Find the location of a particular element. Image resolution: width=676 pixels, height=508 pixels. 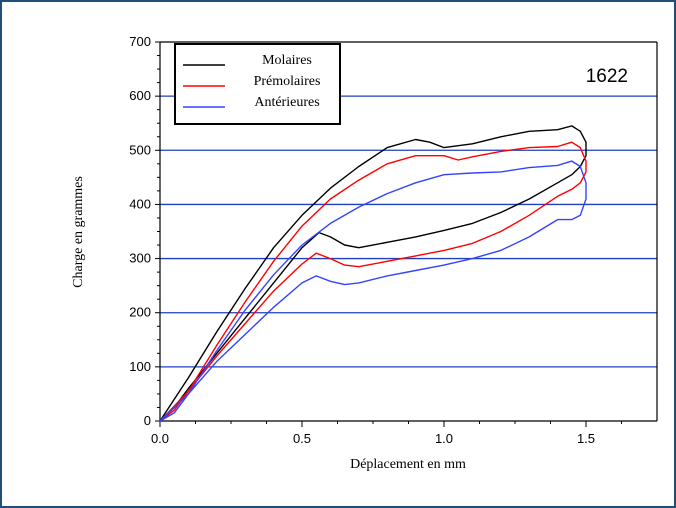

legend-box is located at coordinates (257, 84).